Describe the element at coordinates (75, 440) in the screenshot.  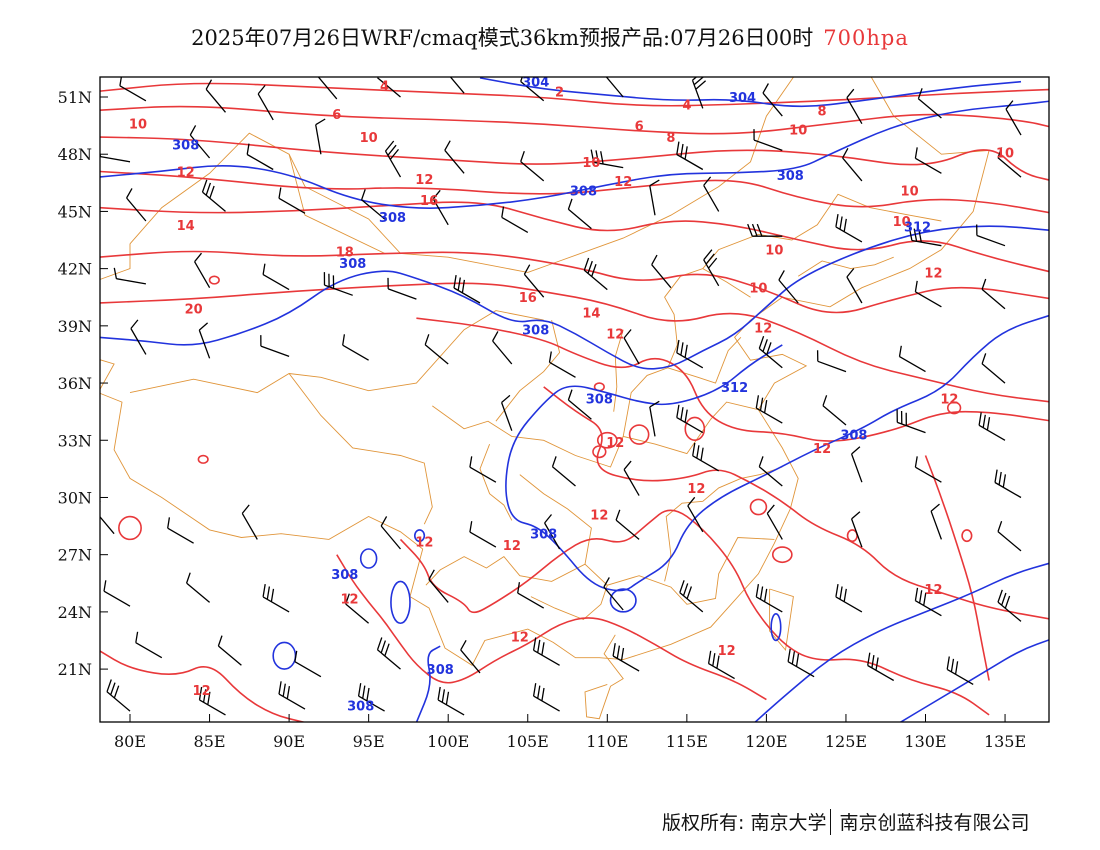
I see `lat-tick-label: 33N` at that location.